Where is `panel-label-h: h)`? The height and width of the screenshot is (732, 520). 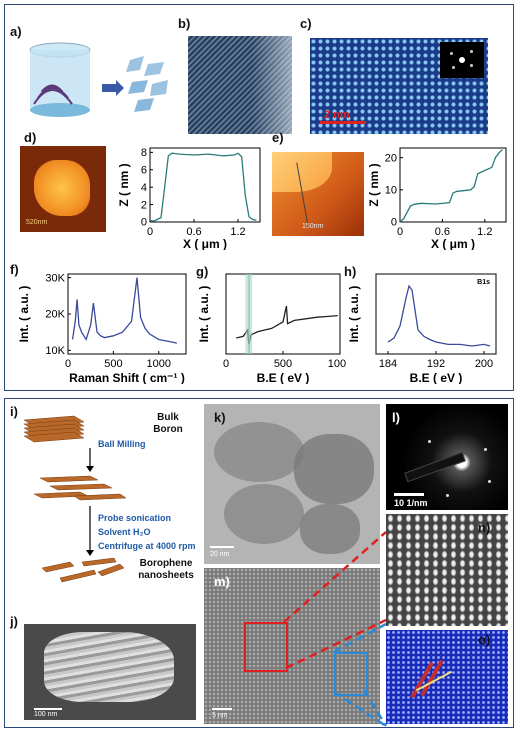
panel-label-h: h) is located at coordinates (350, 271).